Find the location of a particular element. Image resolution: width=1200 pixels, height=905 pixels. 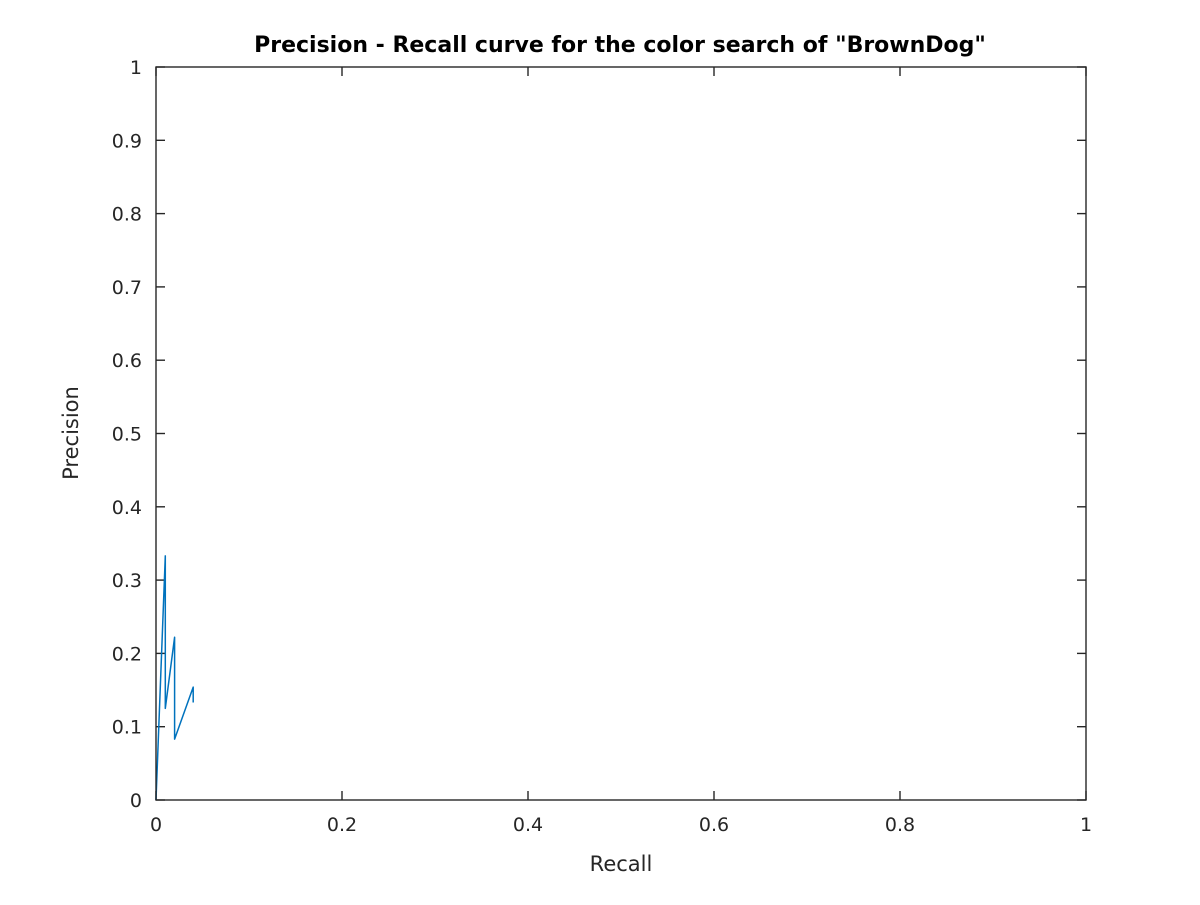

y-axis-label: Precision is located at coordinates (71, 433).